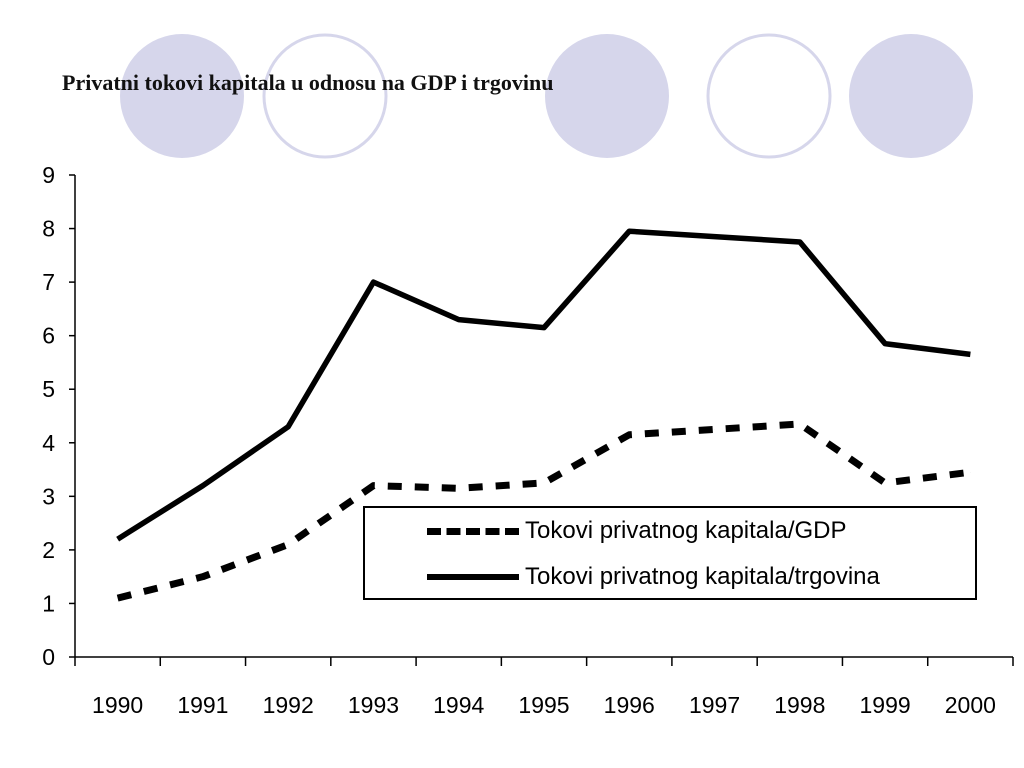  What do you see at coordinates (885, 705) in the screenshot?
I see `x-tick-label: 1999` at bounding box center [885, 705].